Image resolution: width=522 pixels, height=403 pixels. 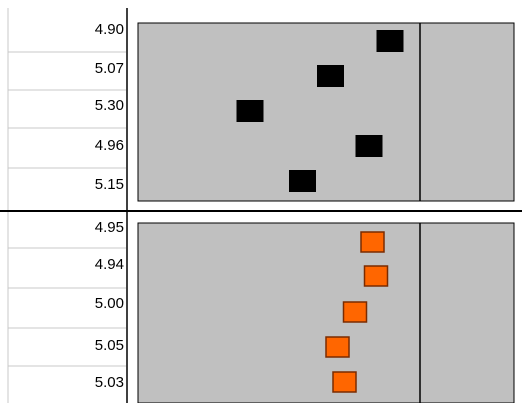 What do you see at coordinates (109, 68) in the screenshot?
I see `row-value-label: 5.07` at bounding box center [109, 68].